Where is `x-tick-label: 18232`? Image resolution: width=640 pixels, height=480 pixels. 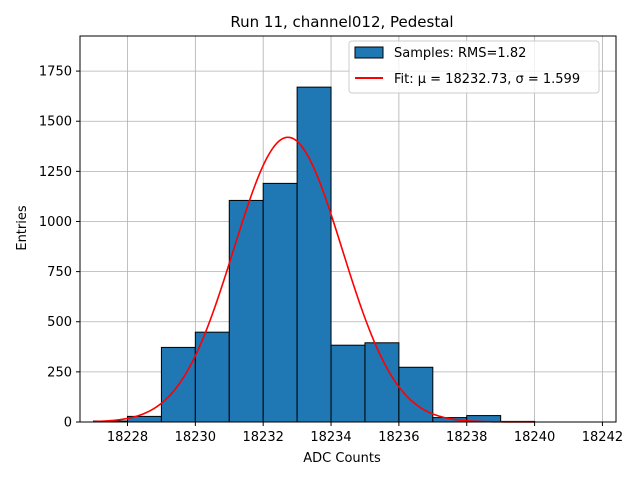
x-tick-label: 18232 is located at coordinates (263, 437).